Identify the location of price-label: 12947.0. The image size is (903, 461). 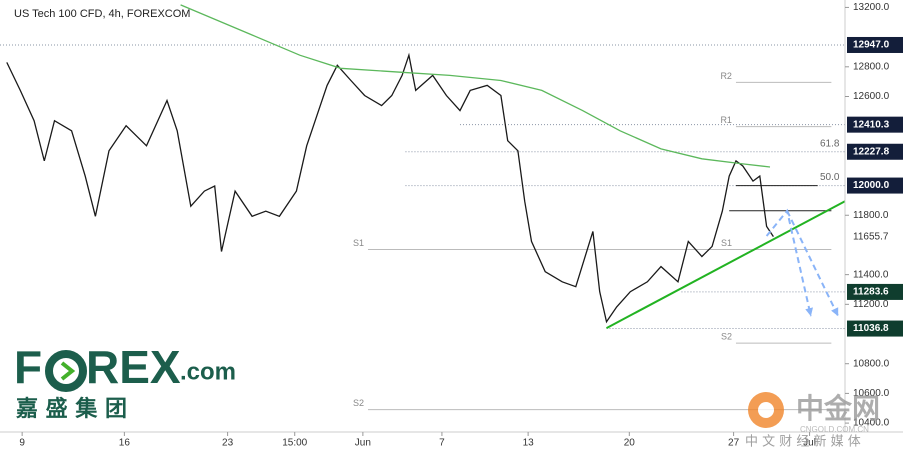
(871, 45).